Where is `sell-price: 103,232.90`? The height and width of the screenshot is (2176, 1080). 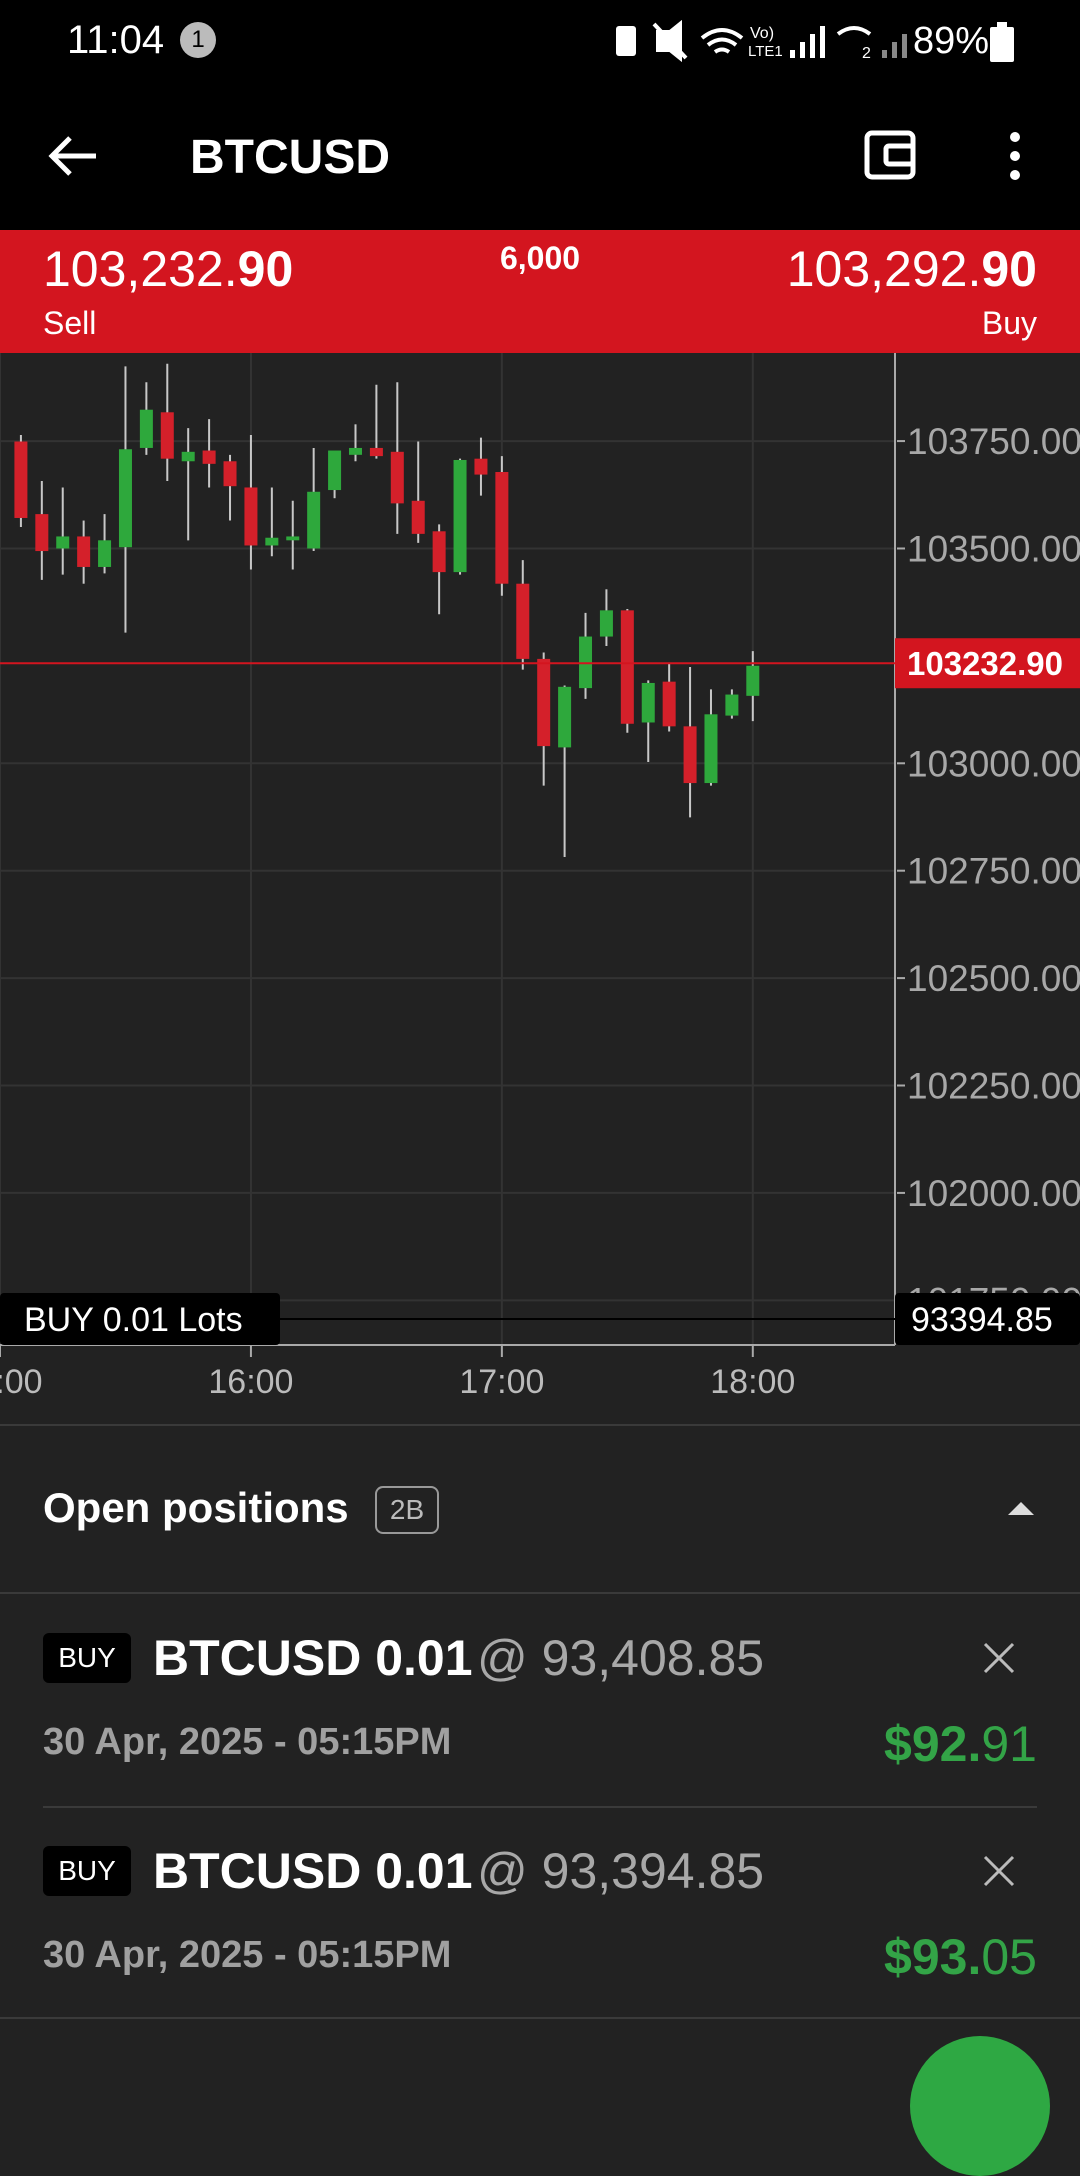
sell-price: 103,232.90 is located at coordinates (168, 269).